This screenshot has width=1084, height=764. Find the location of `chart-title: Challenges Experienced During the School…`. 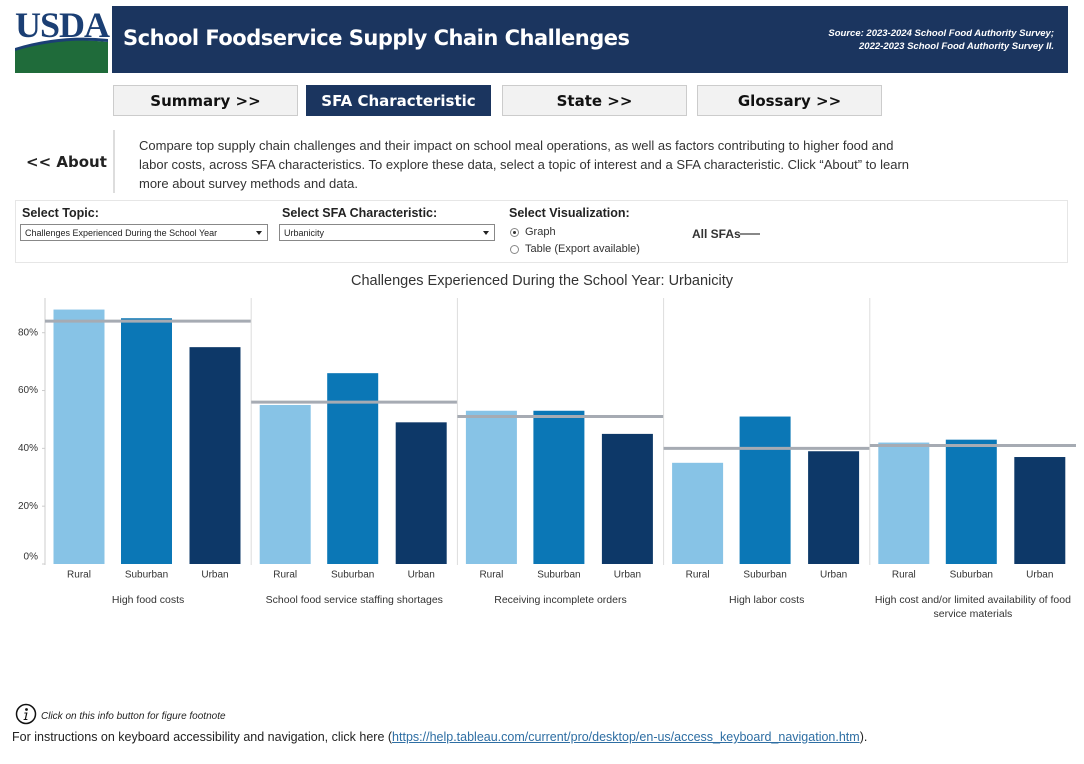

chart-title: Challenges Experienced During the School… is located at coordinates (542, 281).